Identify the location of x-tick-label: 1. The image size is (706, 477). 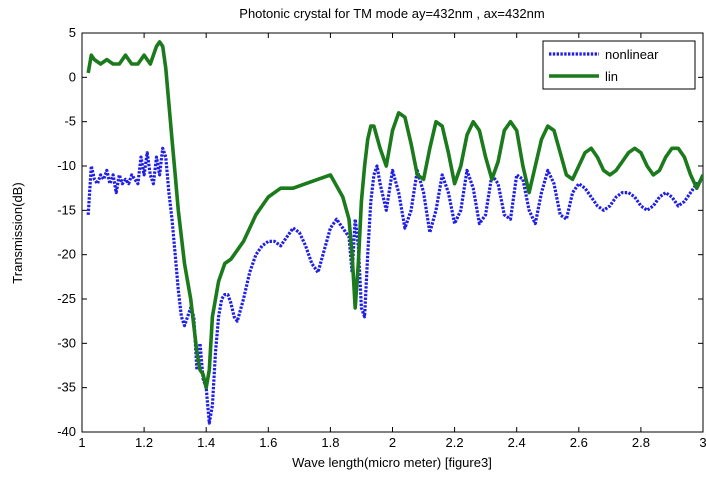
(81, 442).